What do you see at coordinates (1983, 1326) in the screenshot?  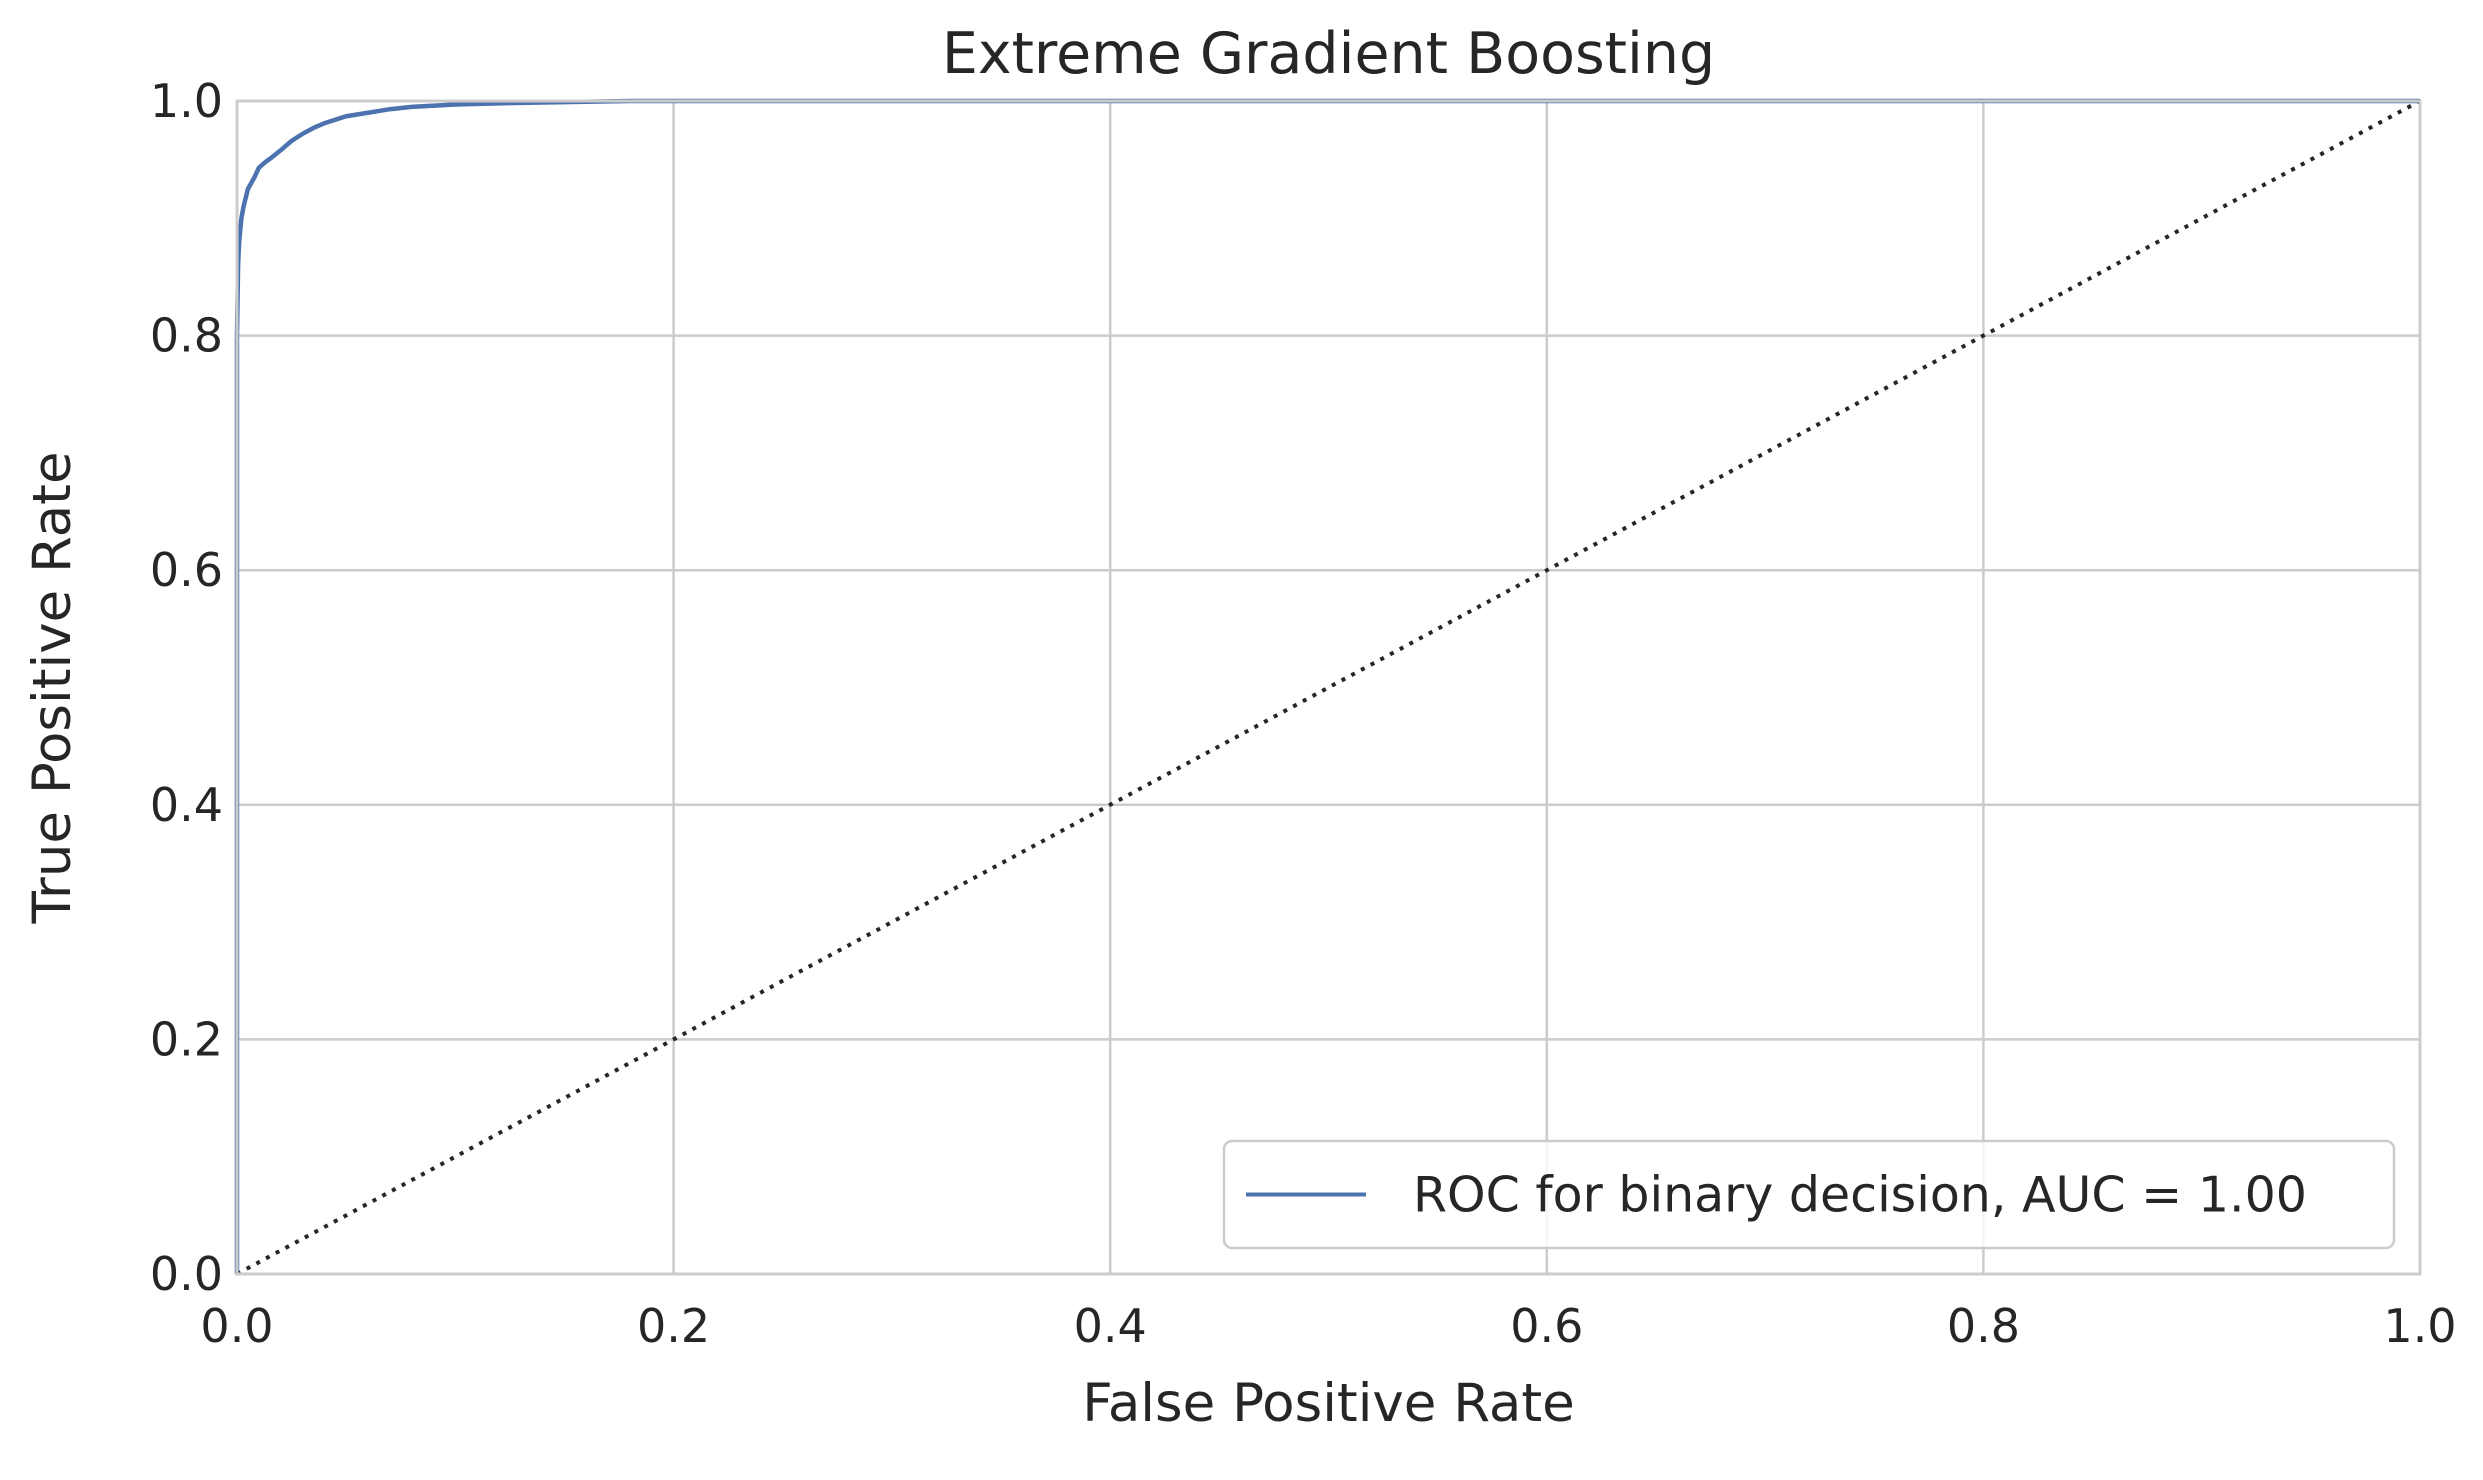 I see `x-tick-label: 0.8` at bounding box center [1983, 1326].